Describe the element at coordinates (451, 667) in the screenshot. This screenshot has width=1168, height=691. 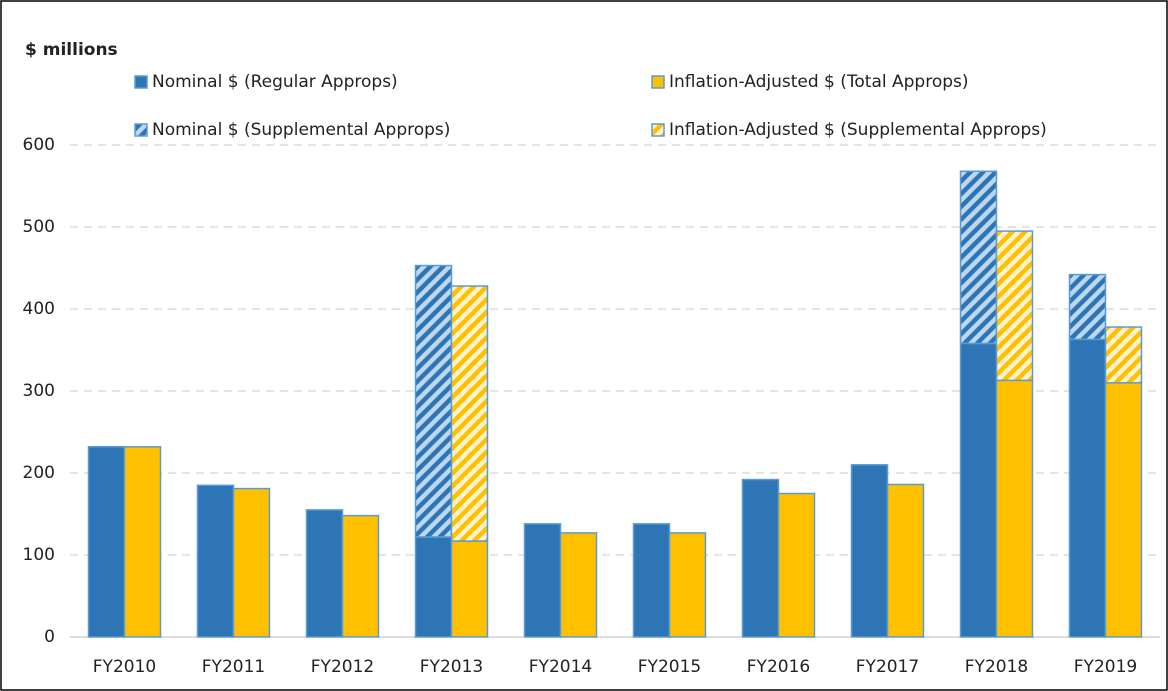
I see `x-tick-label: FY2013` at that location.